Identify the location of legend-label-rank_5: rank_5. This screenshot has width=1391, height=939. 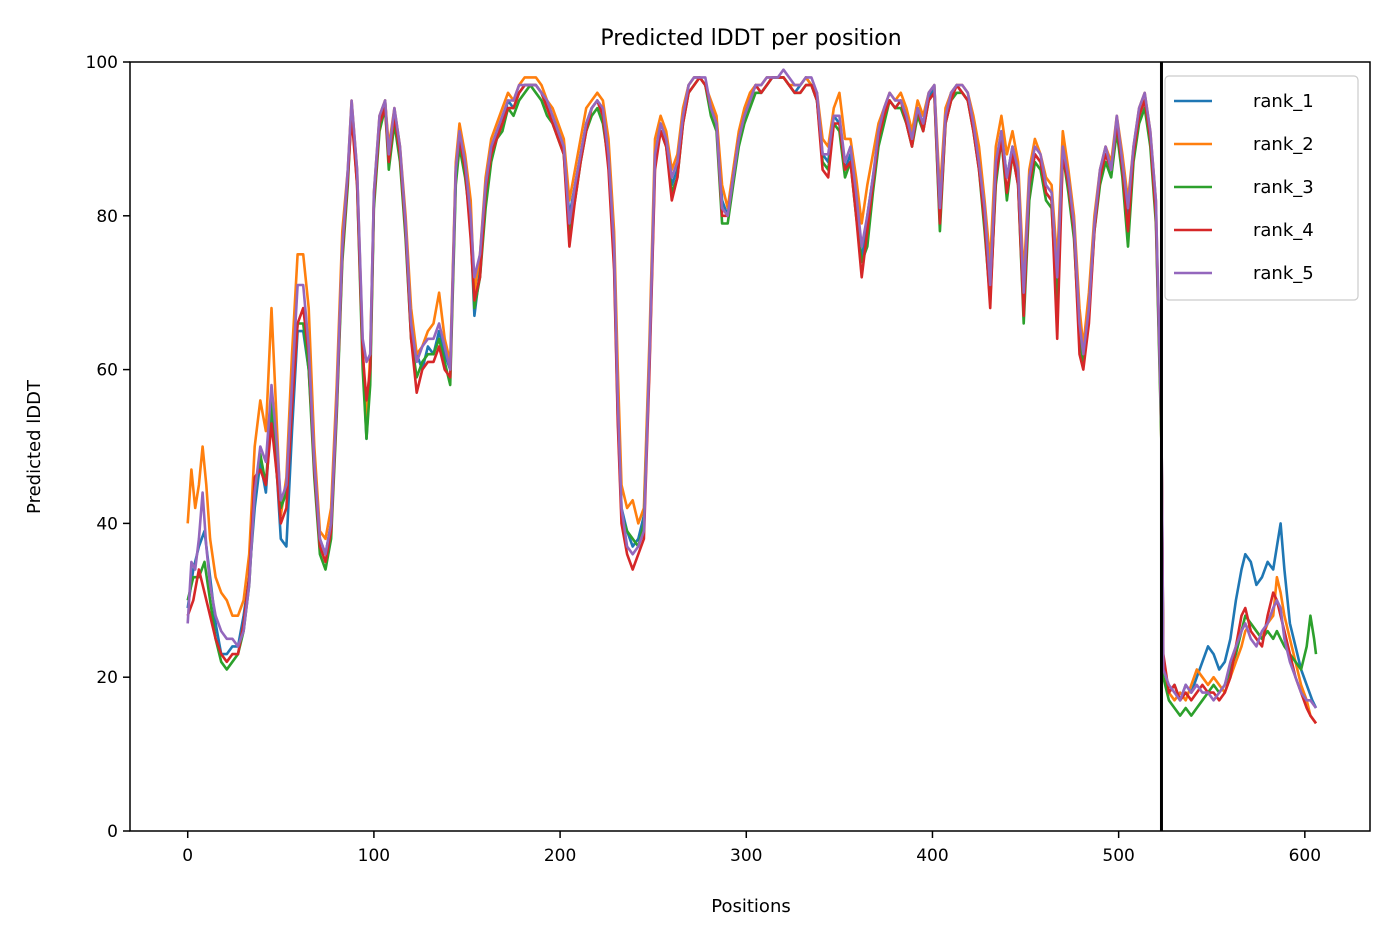
(1283, 273).